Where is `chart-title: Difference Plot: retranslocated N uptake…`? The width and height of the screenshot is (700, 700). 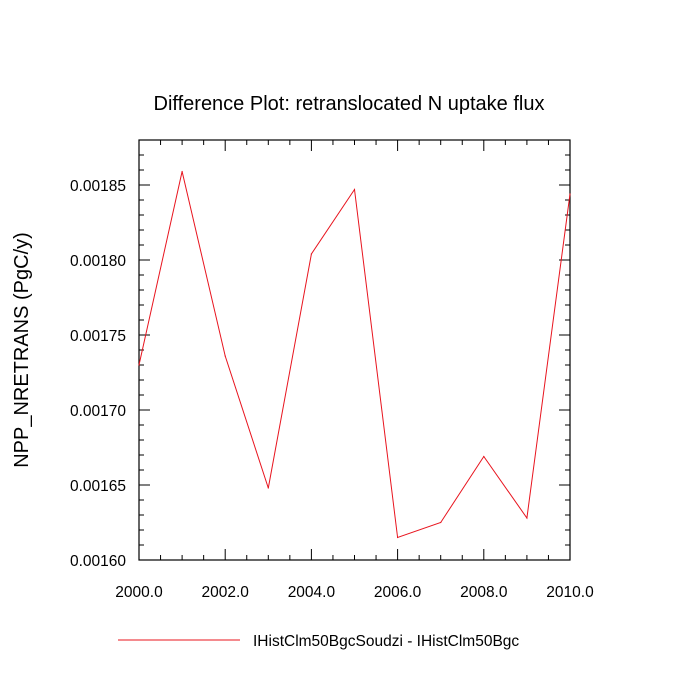 chart-title: Difference Plot: retranslocated N uptake… is located at coordinates (349, 104).